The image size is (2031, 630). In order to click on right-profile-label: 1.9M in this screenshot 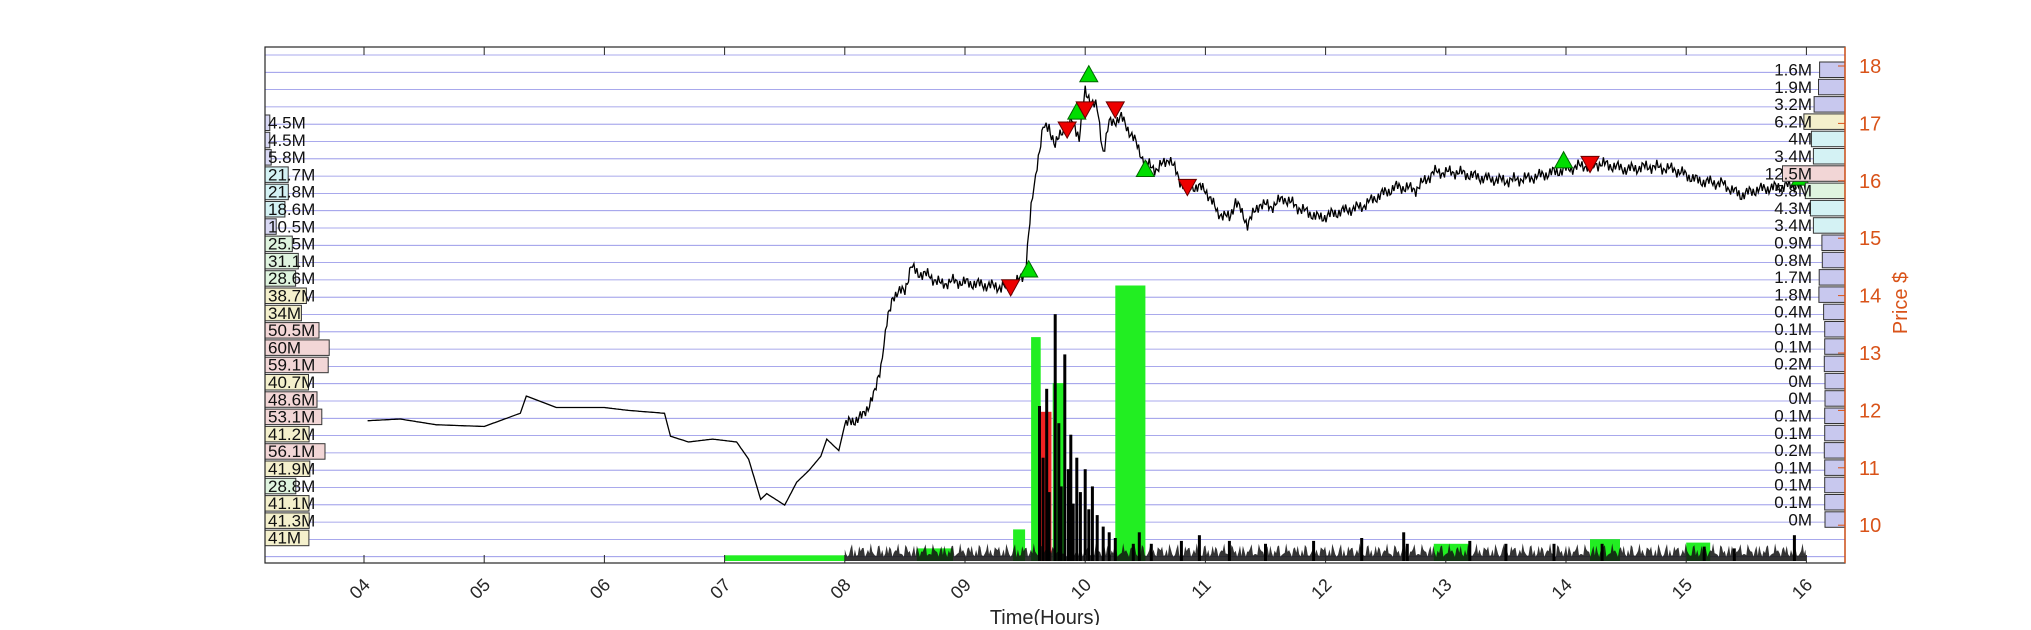, I will do `click(1793, 87)`.